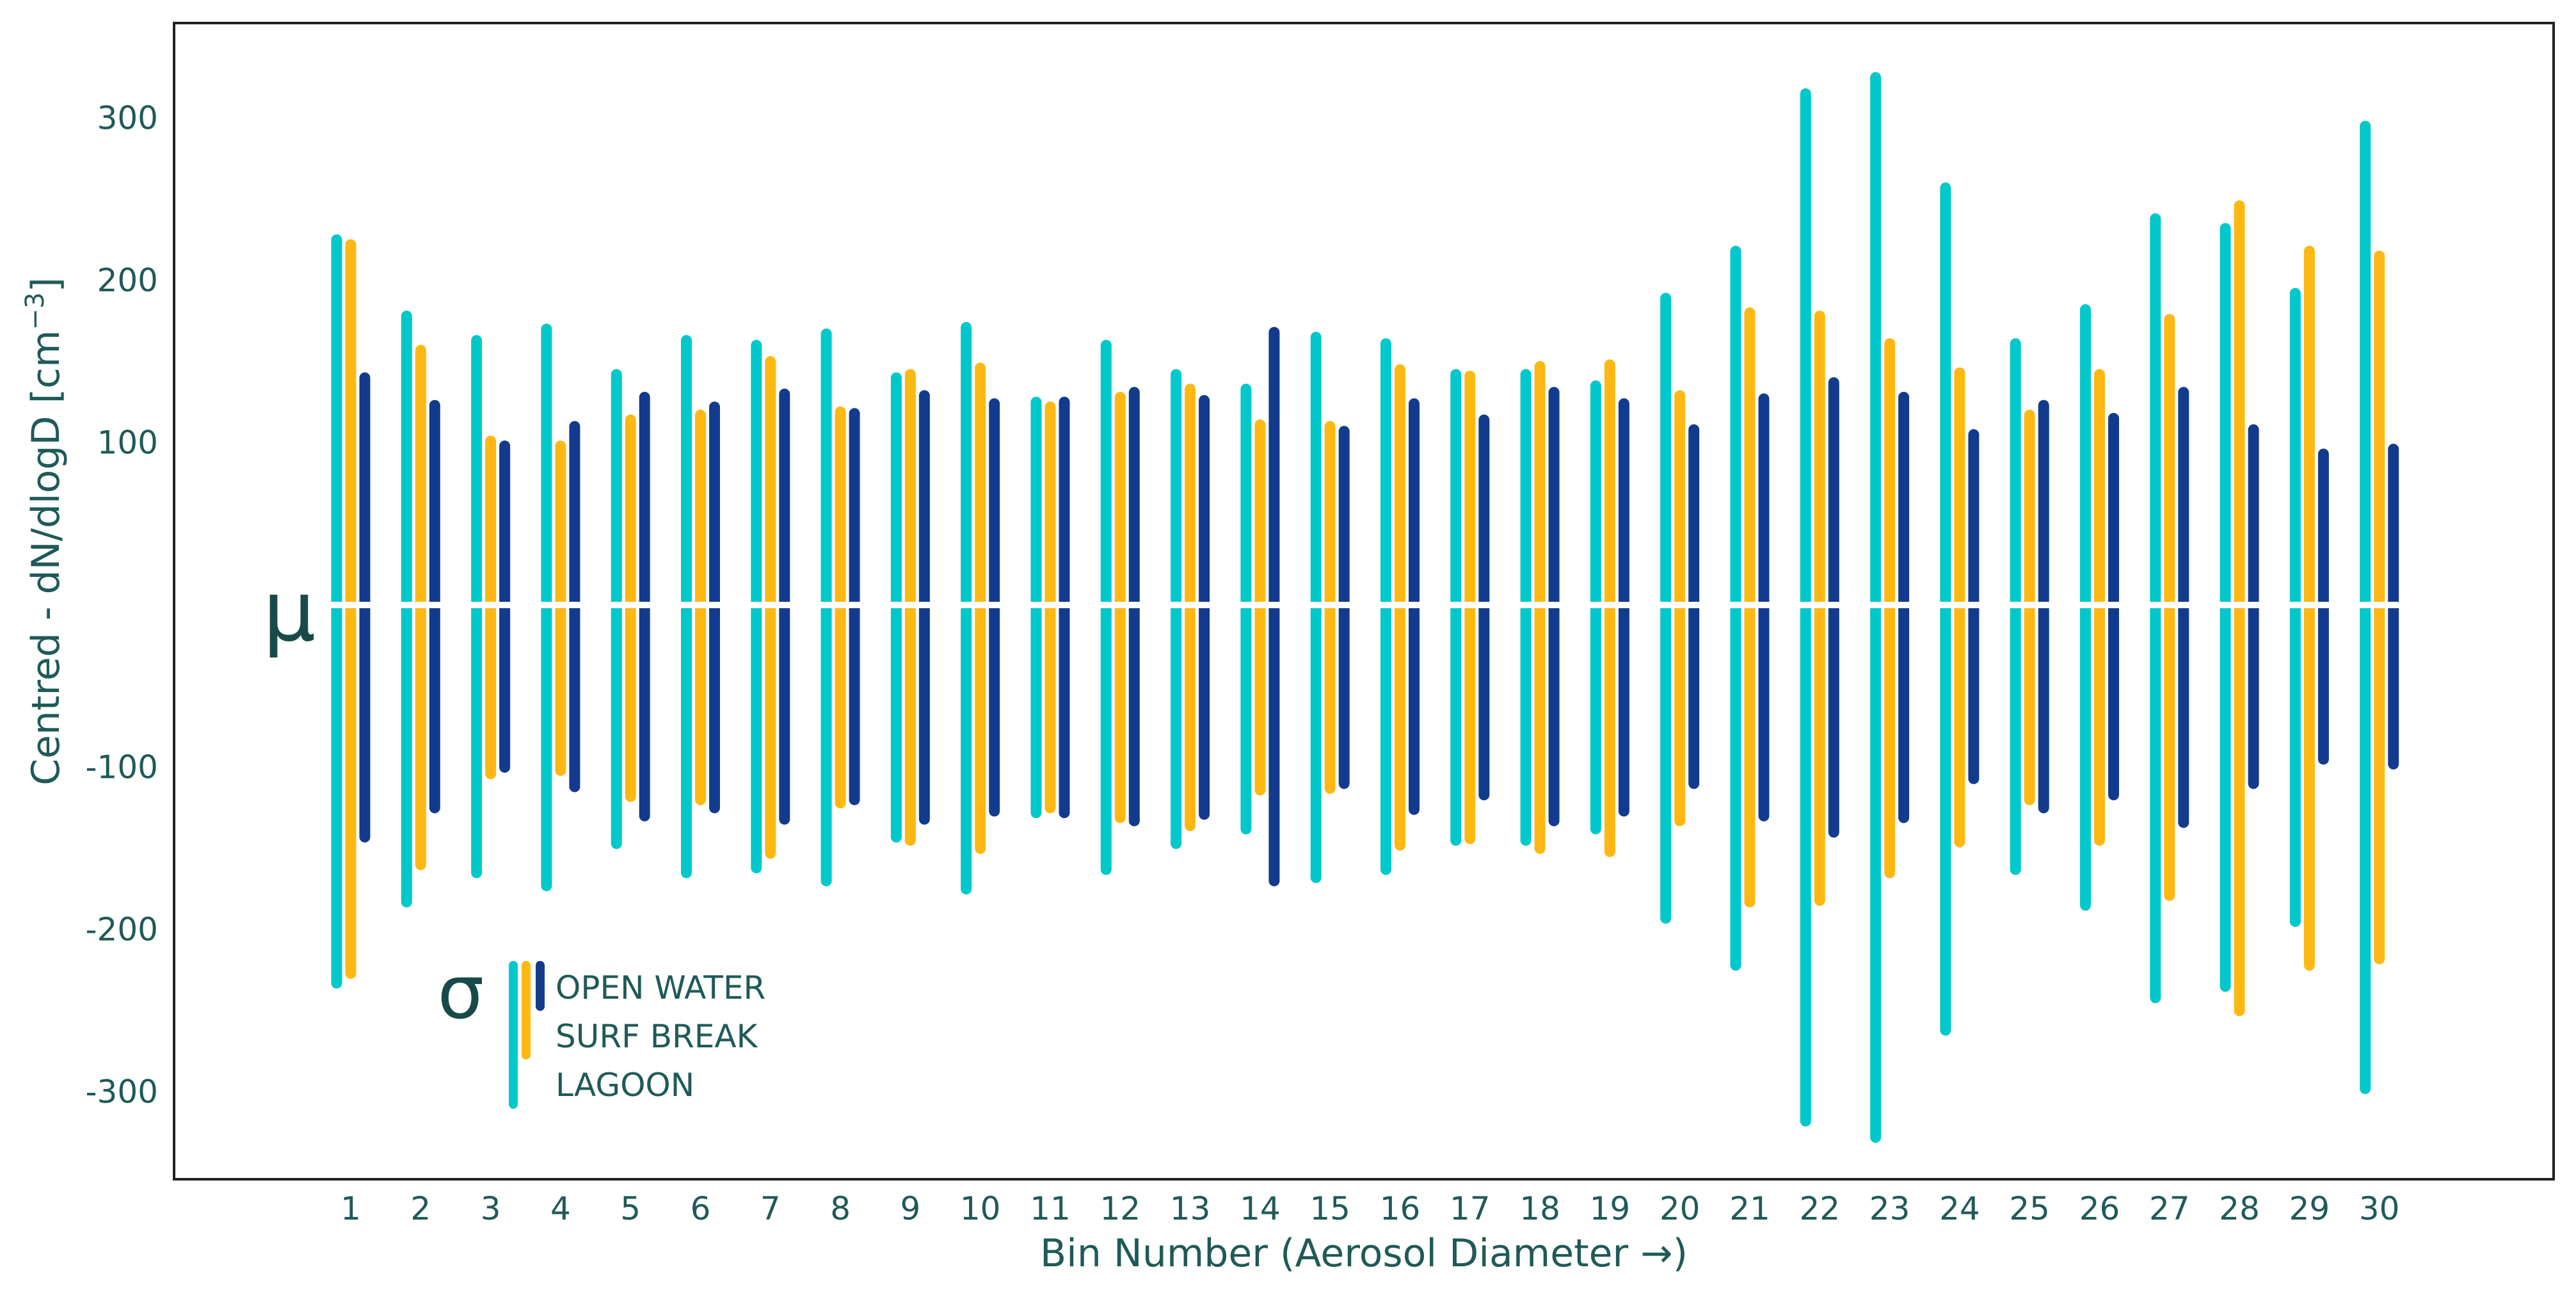 The image size is (2576, 1290). Describe the element at coordinates (770, 1209) in the screenshot. I see `x-tick-label: 7` at that location.